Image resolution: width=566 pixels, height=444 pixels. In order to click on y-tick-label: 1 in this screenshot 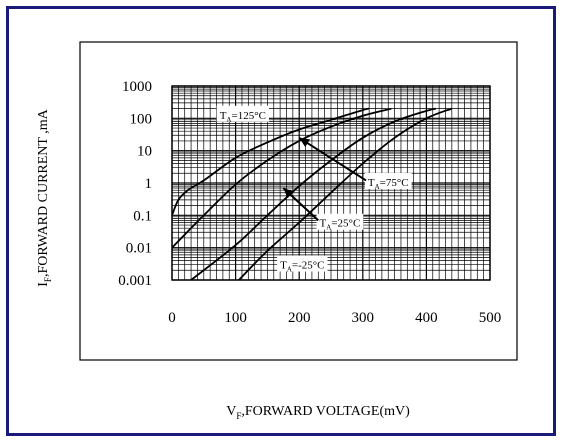, I will do `click(149, 184)`.